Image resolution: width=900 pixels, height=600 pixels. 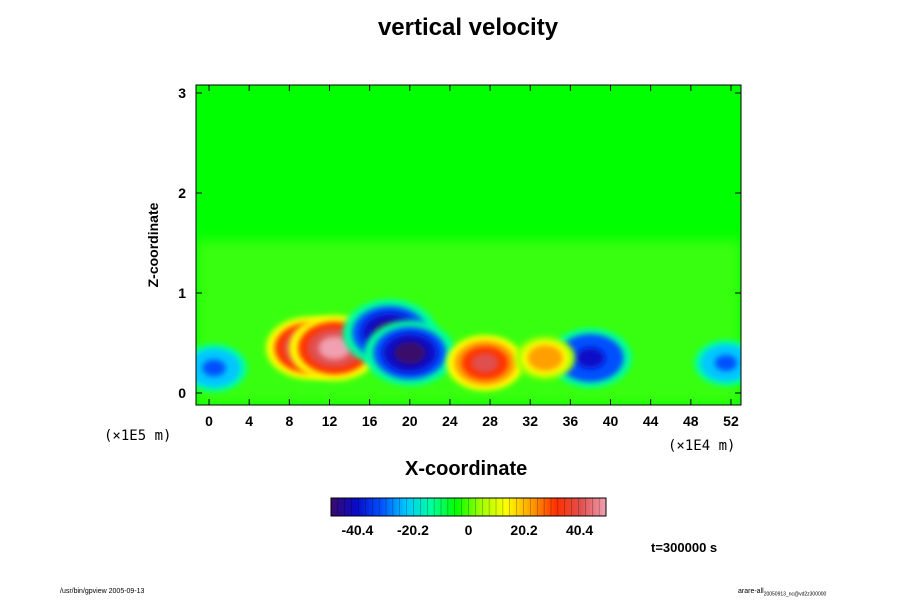 I want to click on chart-title: vertical velocity, so click(x=468, y=27).